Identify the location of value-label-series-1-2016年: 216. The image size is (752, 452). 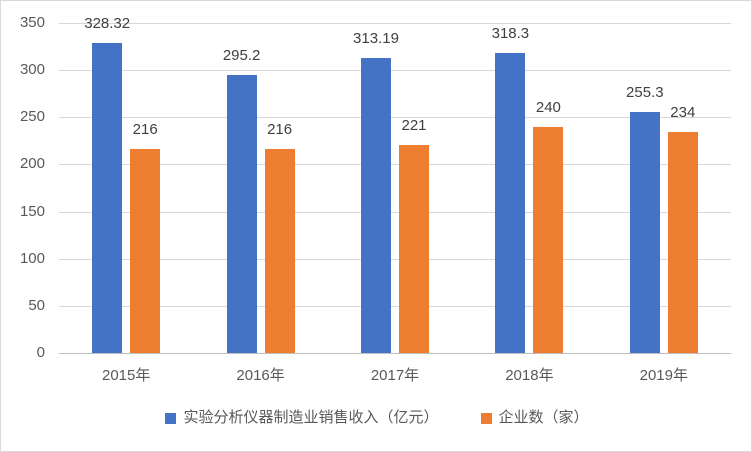
(280, 130).